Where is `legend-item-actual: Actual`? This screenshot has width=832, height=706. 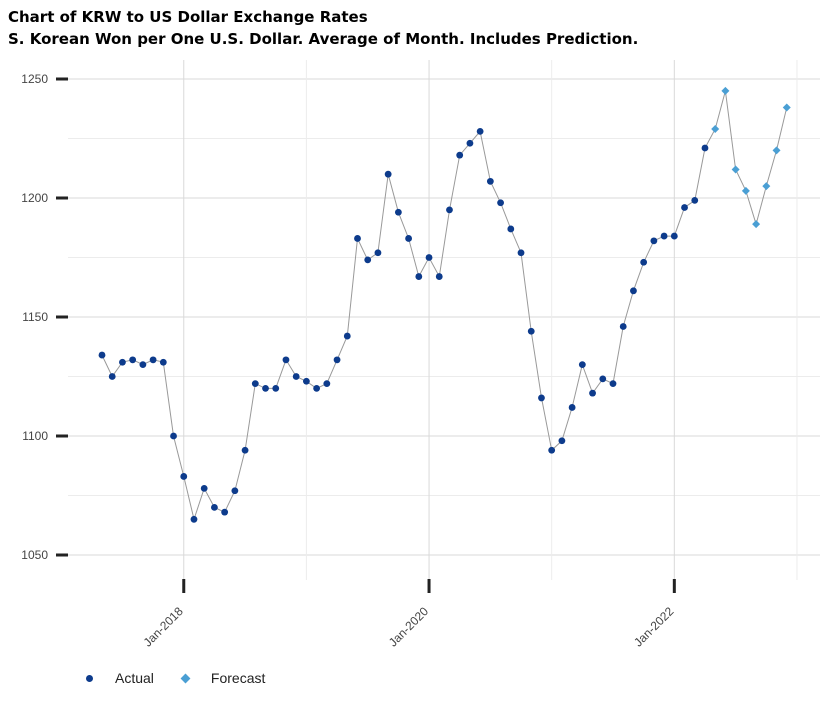
legend-item-actual: Actual is located at coordinates (120, 678).